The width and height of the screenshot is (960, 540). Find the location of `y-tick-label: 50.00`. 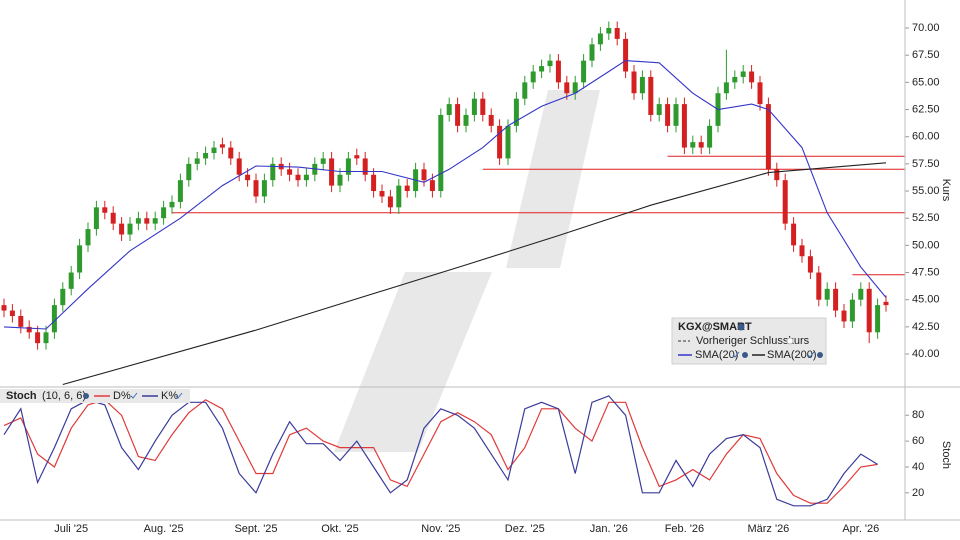

y-tick-label: 50.00 is located at coordinates (926, 245).